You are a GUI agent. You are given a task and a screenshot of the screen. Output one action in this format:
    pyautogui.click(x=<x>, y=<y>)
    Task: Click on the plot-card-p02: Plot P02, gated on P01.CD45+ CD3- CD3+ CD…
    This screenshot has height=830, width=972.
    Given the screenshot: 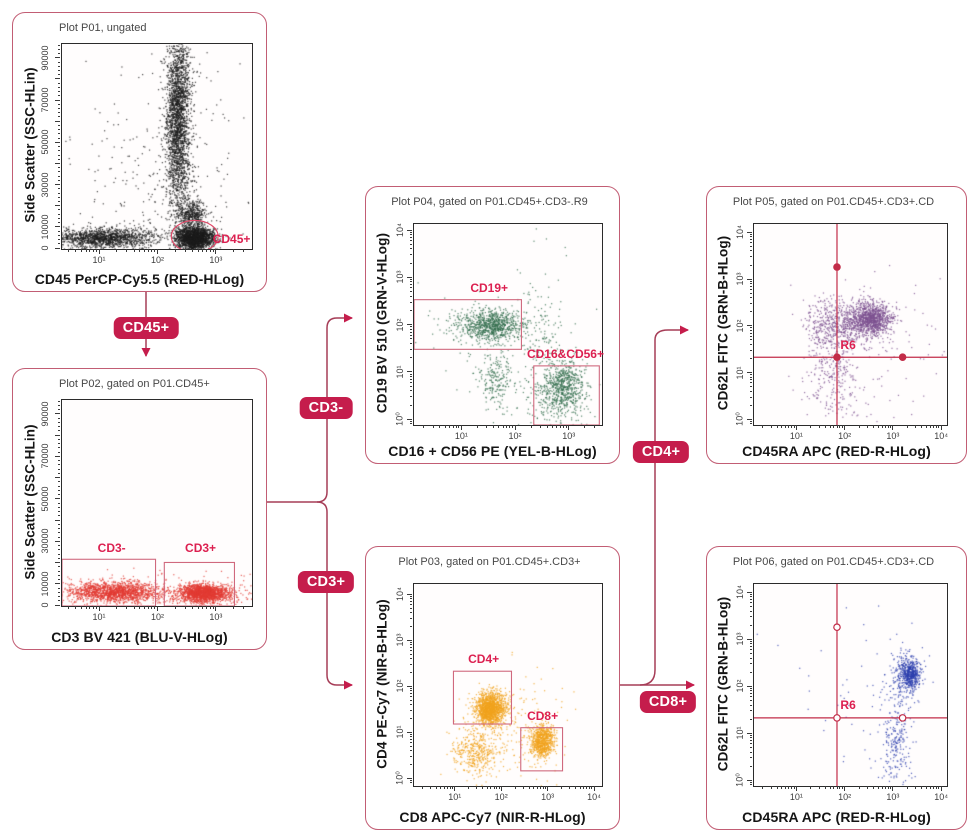 What is the action you would take?
    pyautogui.click(x=139, y=509)
    